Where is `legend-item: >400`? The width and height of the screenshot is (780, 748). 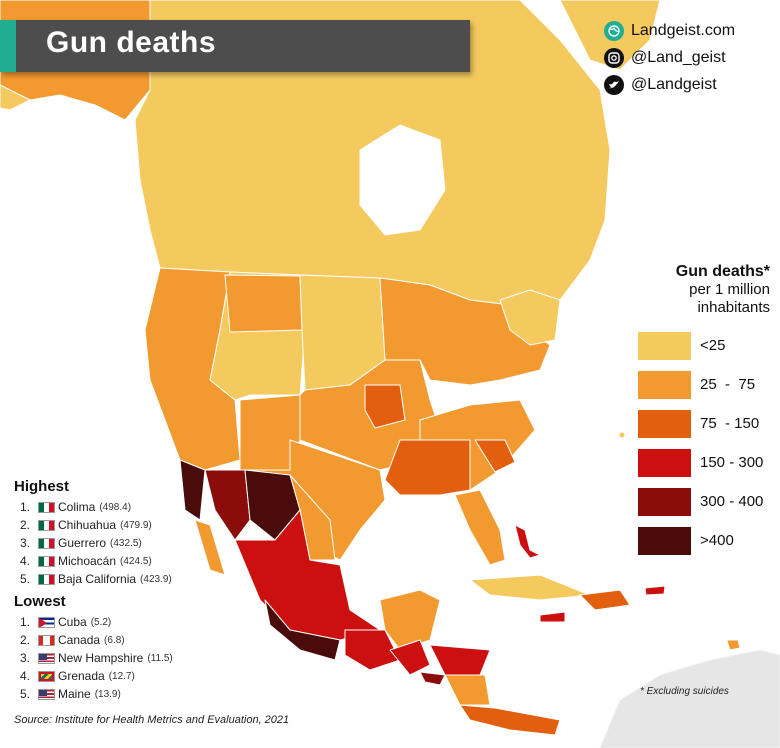
legend-item: >400 is located at coordinates (709, 541).